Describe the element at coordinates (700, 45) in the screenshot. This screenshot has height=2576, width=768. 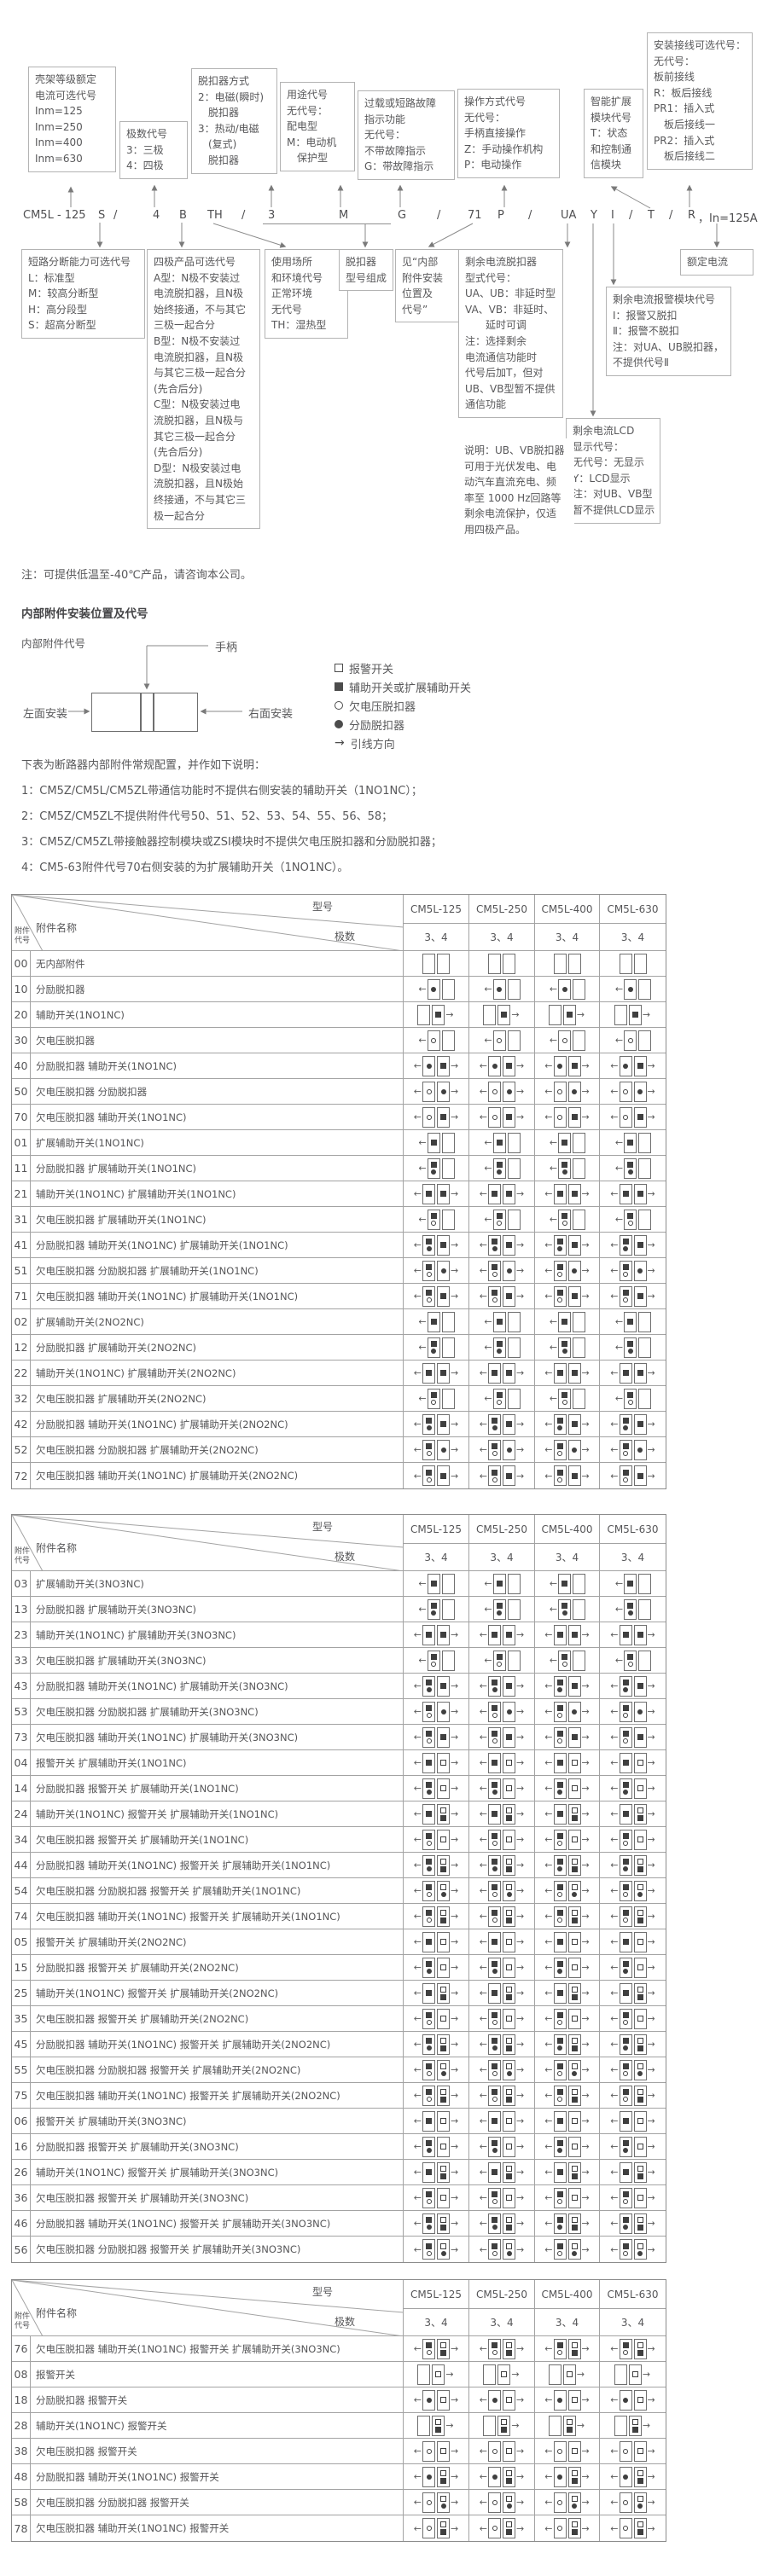
I see `callout-line: 安装接线可选代号：` at that location.